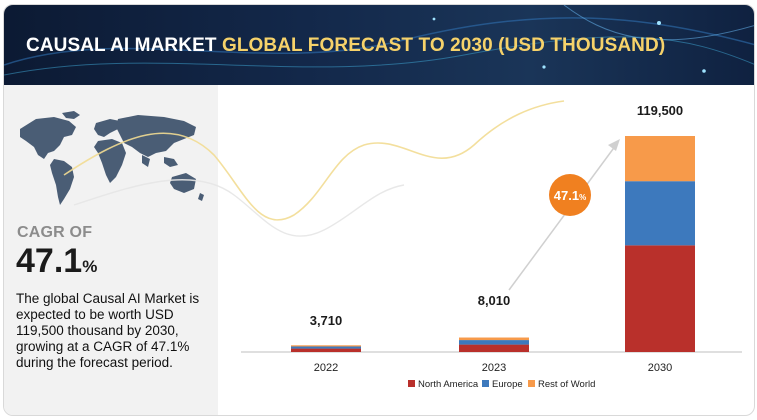 The height and width of the screenshot is (420, 757). Describe the element at coordinates (494, 300) in the screenshot. I see `total-label-2023: 8,010` at that location.